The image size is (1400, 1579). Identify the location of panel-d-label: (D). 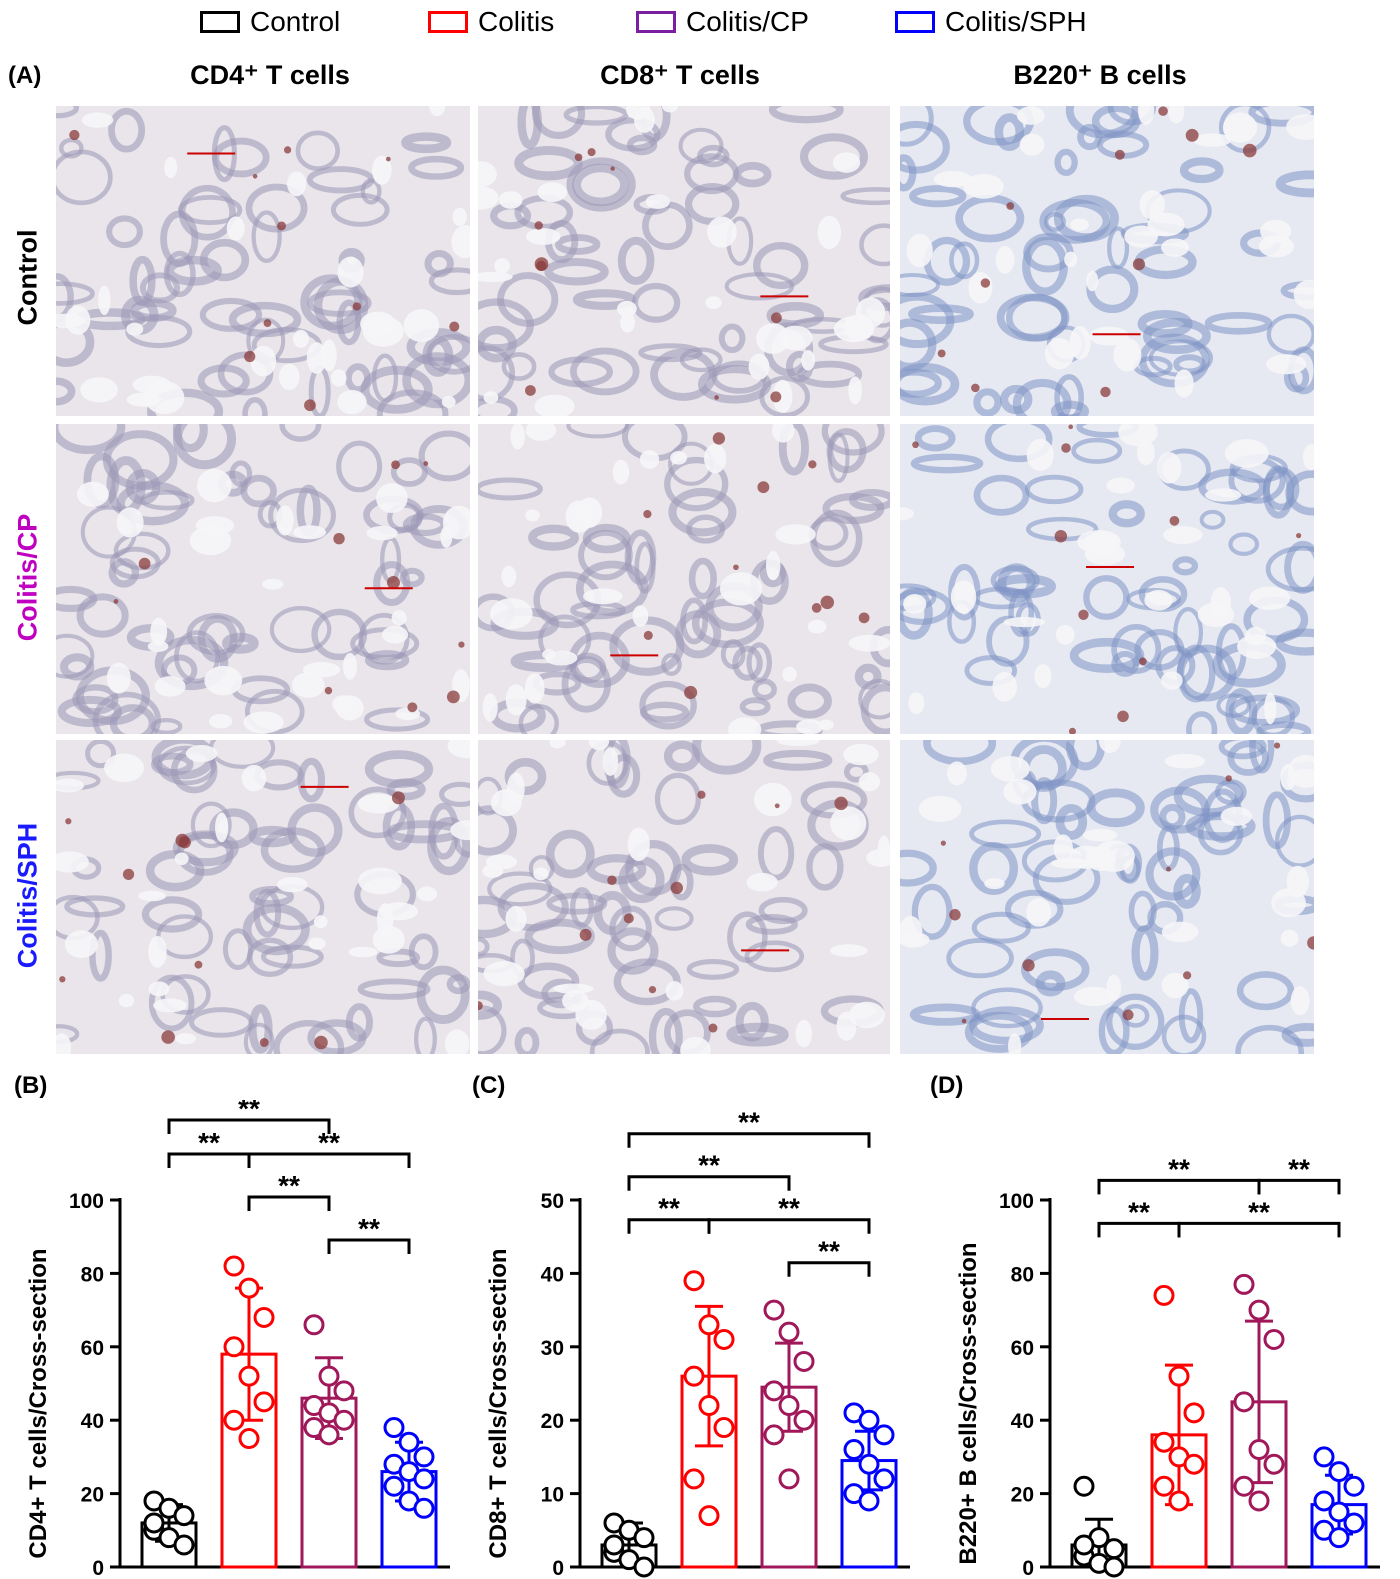
(947, 1085).